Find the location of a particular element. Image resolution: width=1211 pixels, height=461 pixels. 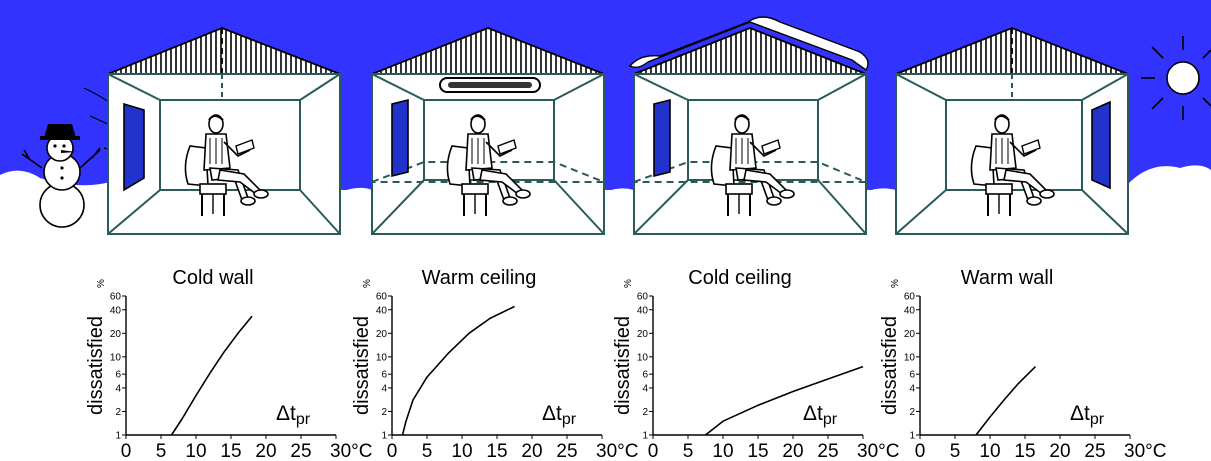

snow-roof-icon is located at coordinates (748, 44).